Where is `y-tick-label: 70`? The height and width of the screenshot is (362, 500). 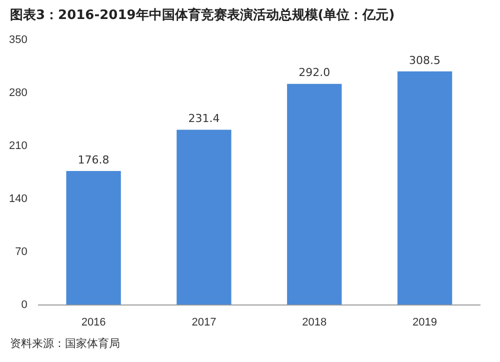
y-tick-label: 70 is located at coordinates (21, 252).